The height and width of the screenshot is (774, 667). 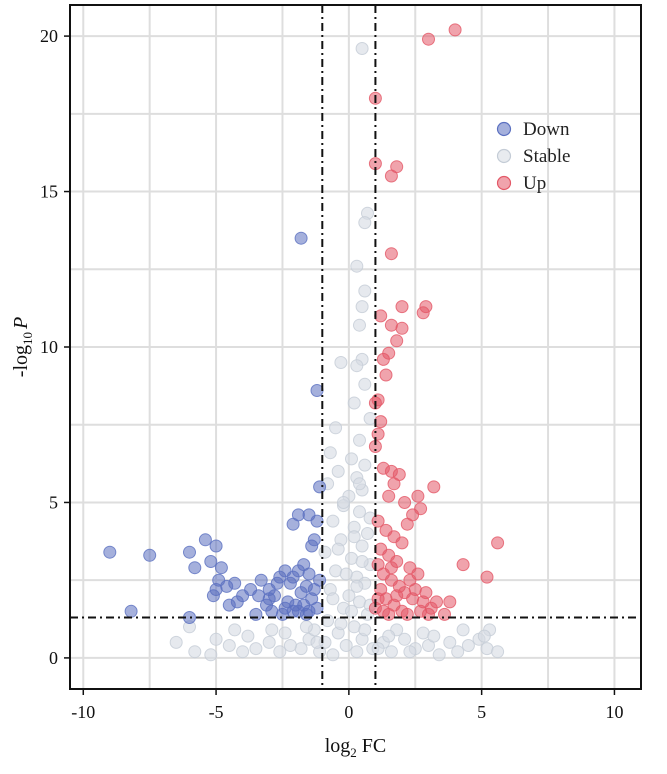 I want to click on y-axis-title-prefix: -log, so click(x=21, y=361).